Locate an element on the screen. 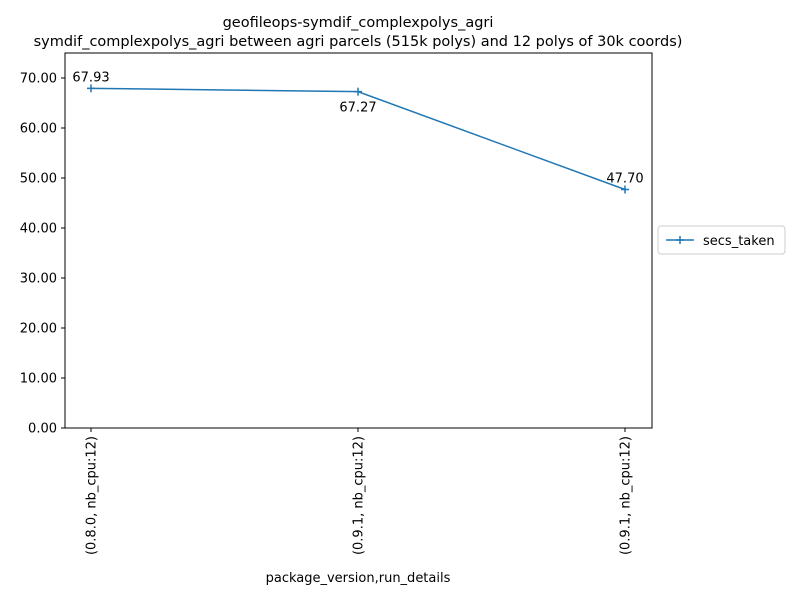 This screenshot has height=600, width=800. data-label: 47.70 is located at coordinates (624, 179).